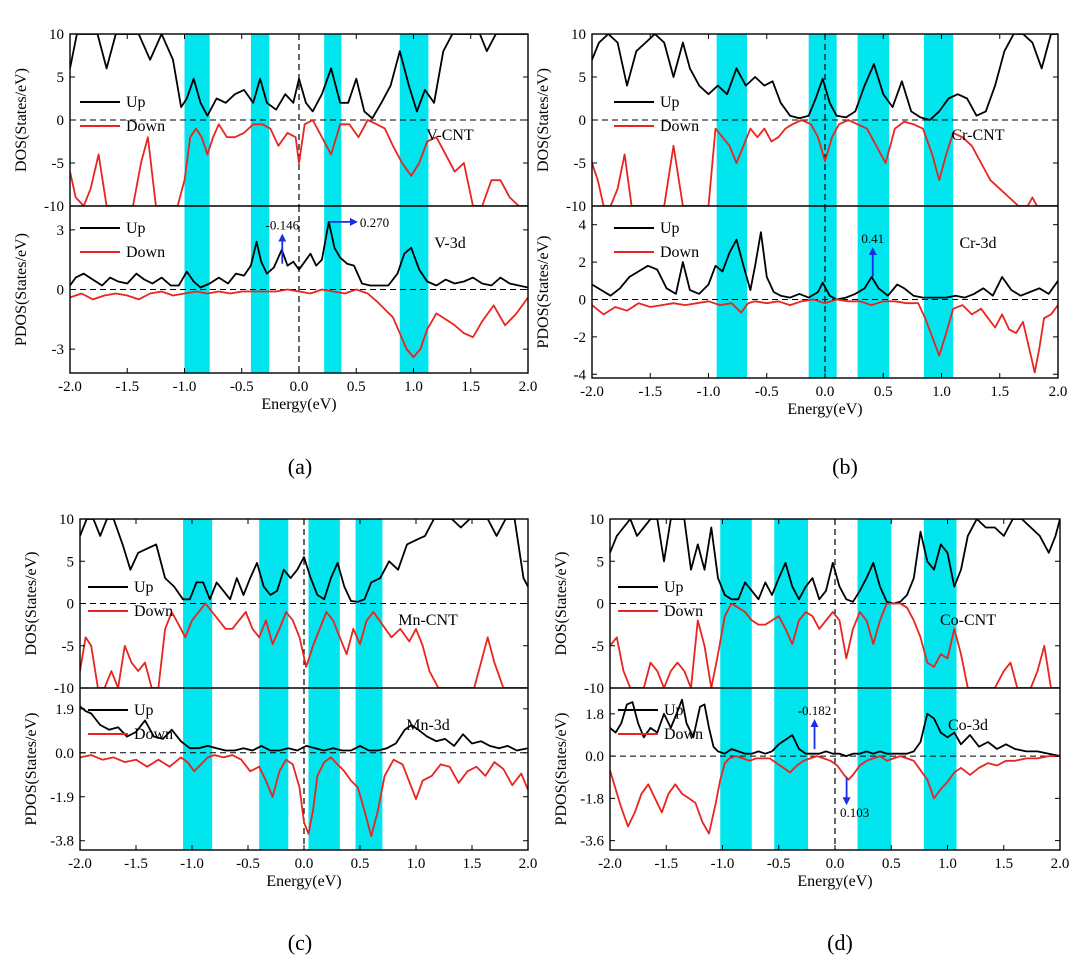 This screenshot has width=1080, height=979. What do you see at coordinates (374, 222) in the screenshot?
I see `annotation-label: 0.270` at bounding box center [374, 222].